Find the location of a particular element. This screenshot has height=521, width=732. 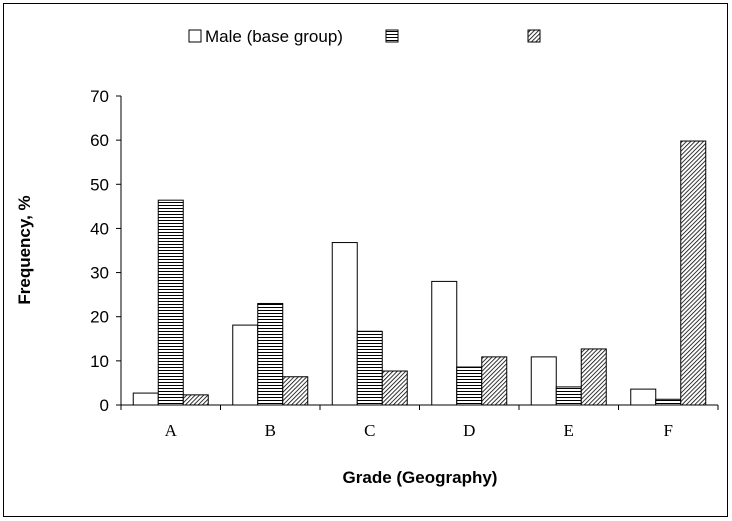

x-tick-label: E is located at coordinates (569, 430).